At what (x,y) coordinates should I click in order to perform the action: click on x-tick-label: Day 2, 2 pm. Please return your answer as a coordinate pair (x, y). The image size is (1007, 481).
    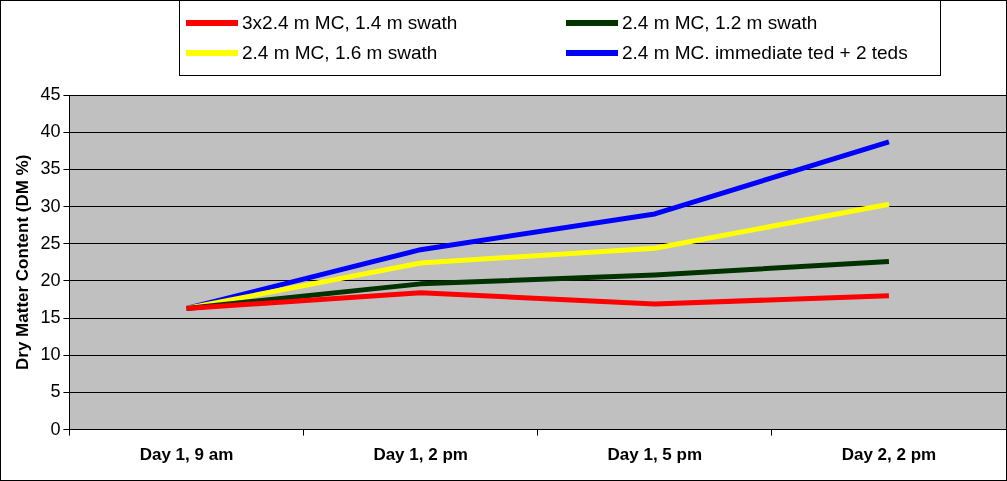
    Looking at the image, I should click on (889, 455).